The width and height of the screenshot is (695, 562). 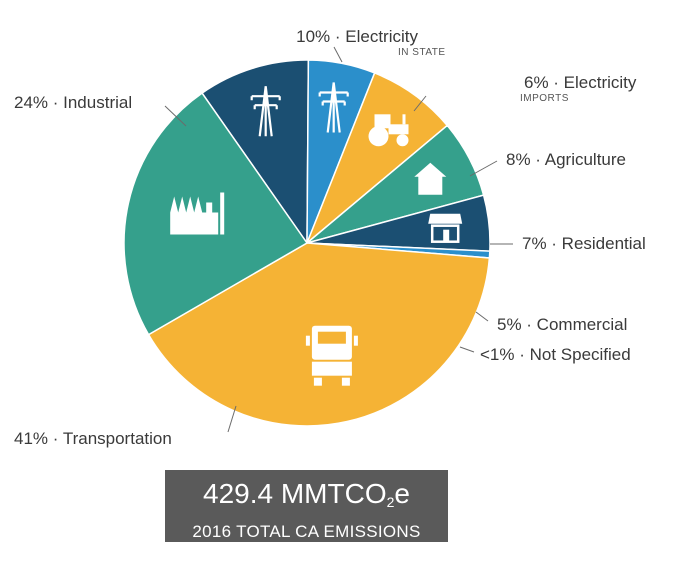 I want to click on leader-line-electricity-in-state, so click(x=338, y=54).